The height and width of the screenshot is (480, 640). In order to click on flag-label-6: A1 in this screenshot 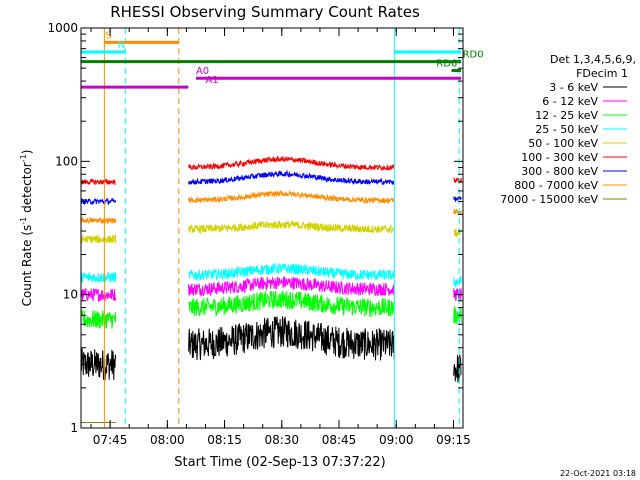, I will do `click(211, 80)`.